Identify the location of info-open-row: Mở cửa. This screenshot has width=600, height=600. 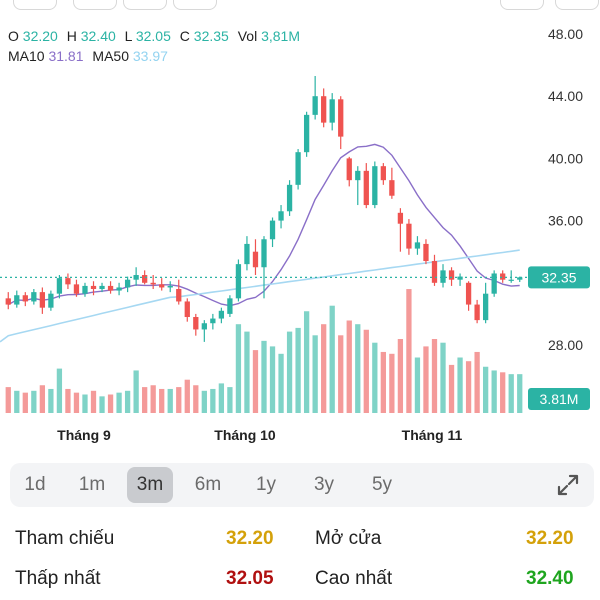
(348, 539).